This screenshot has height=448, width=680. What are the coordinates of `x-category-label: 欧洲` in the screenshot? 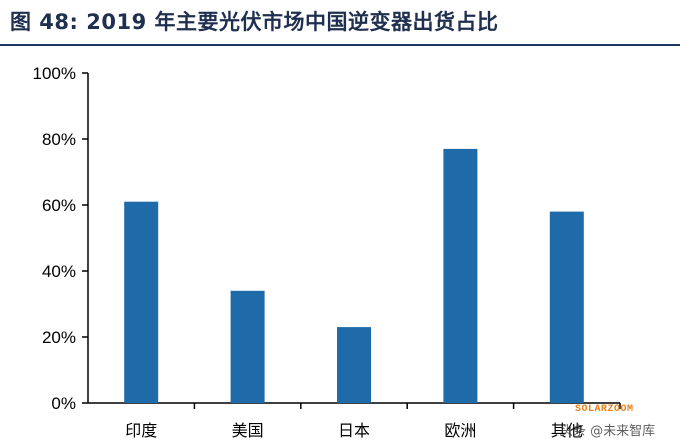 It's located at (460, 430).